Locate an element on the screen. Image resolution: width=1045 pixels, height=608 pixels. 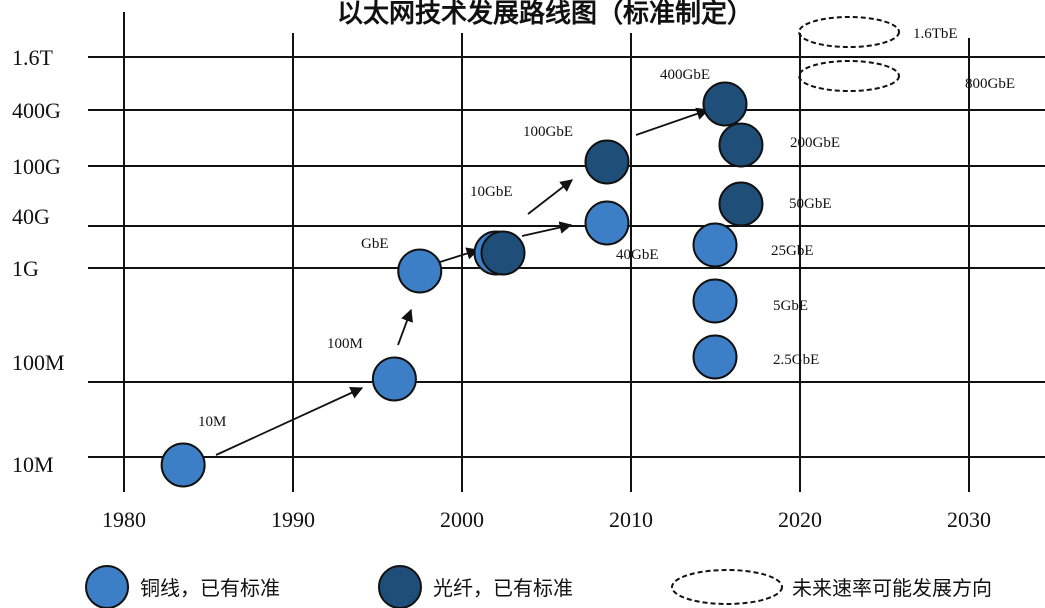
legend: 铜线，已有标准 光纤，已有标准 未来速率可能发展方向 is located at coordinates (538, 586).